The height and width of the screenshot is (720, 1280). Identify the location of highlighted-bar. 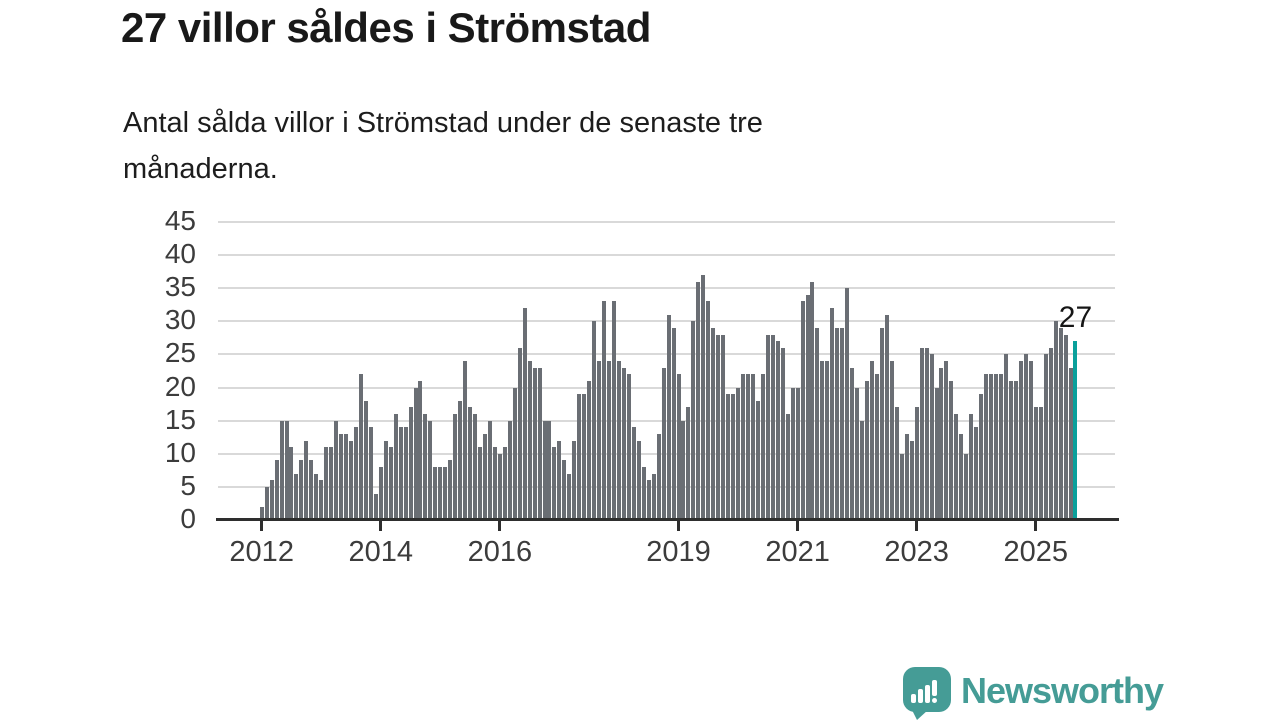
(1075, 430).